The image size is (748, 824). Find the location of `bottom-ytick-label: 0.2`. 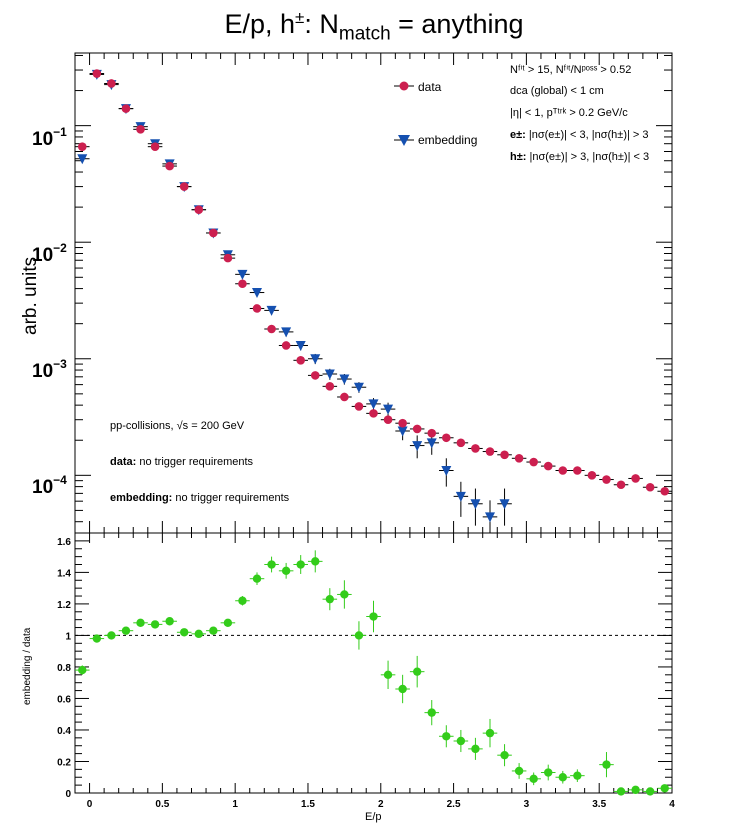

bottom-ytick-label: 0.2 is located at coordinates (64, 762).